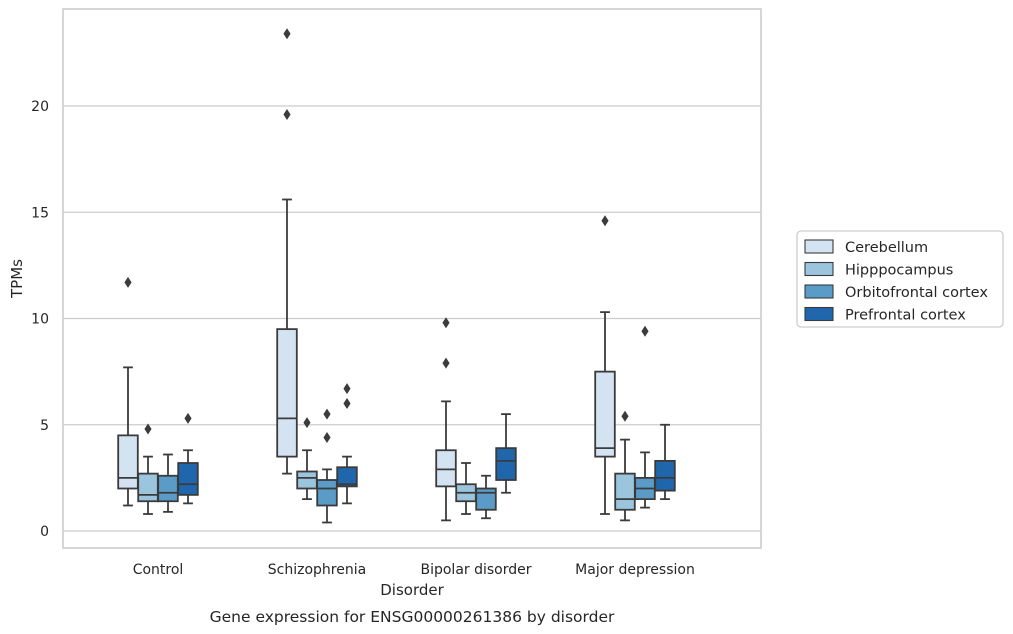 This screenshot has width=1013, height=634. Describe the element at coordinates (44, 532) in the screenshot. I see `y-tick-label: 0` at that location.